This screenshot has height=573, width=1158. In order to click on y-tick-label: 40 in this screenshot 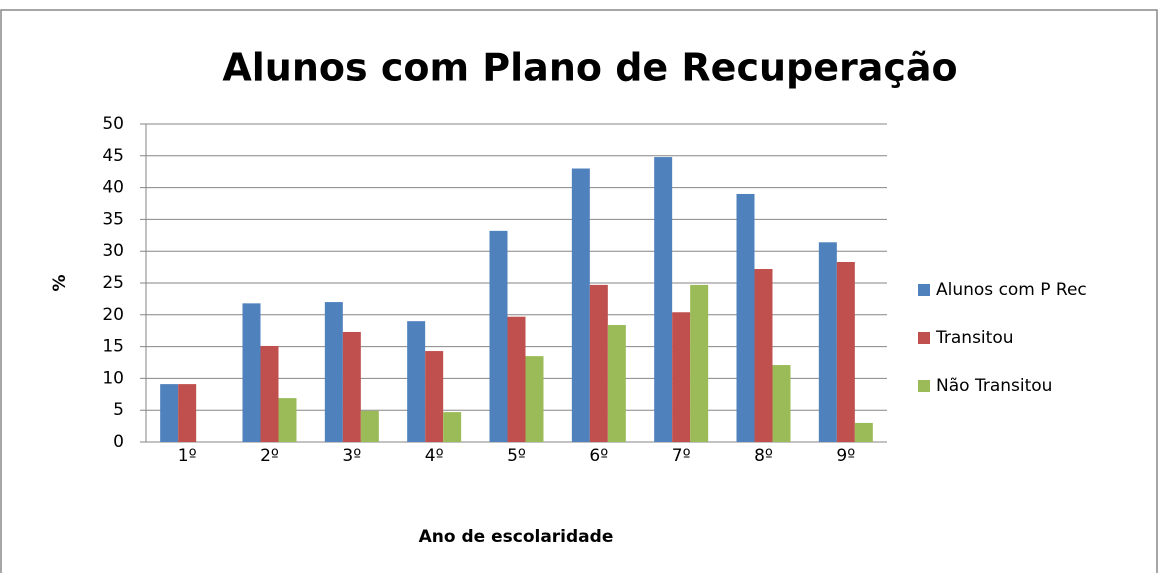, I will do `click(113, 188)`.